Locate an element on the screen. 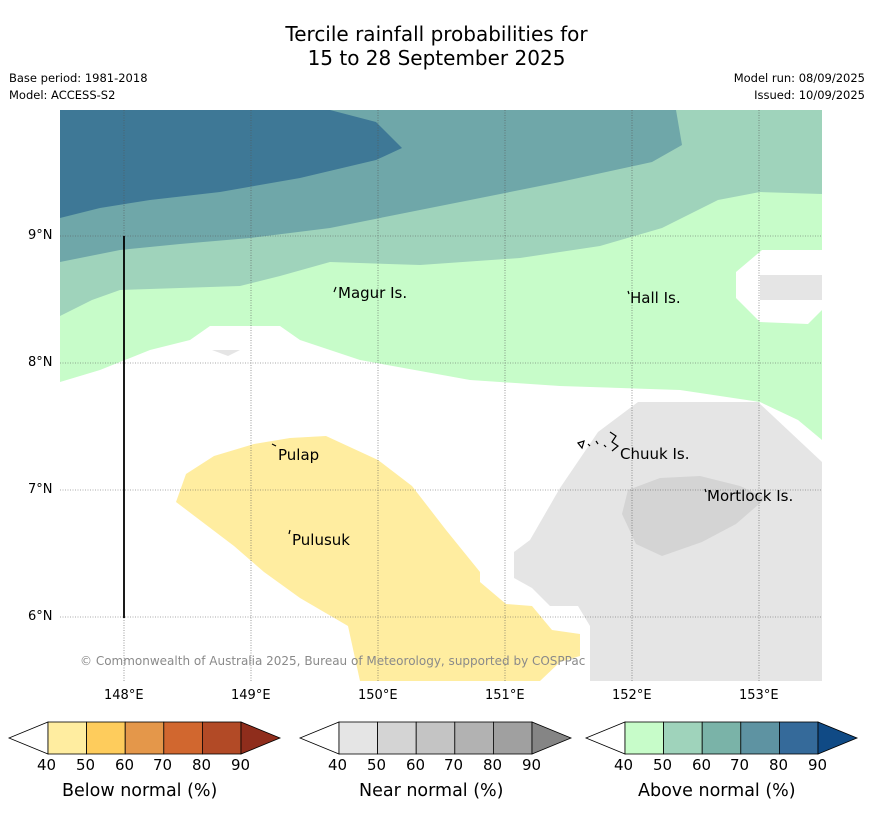  place-pulusuk: Pulusuk is located at coordinates (321, 540).